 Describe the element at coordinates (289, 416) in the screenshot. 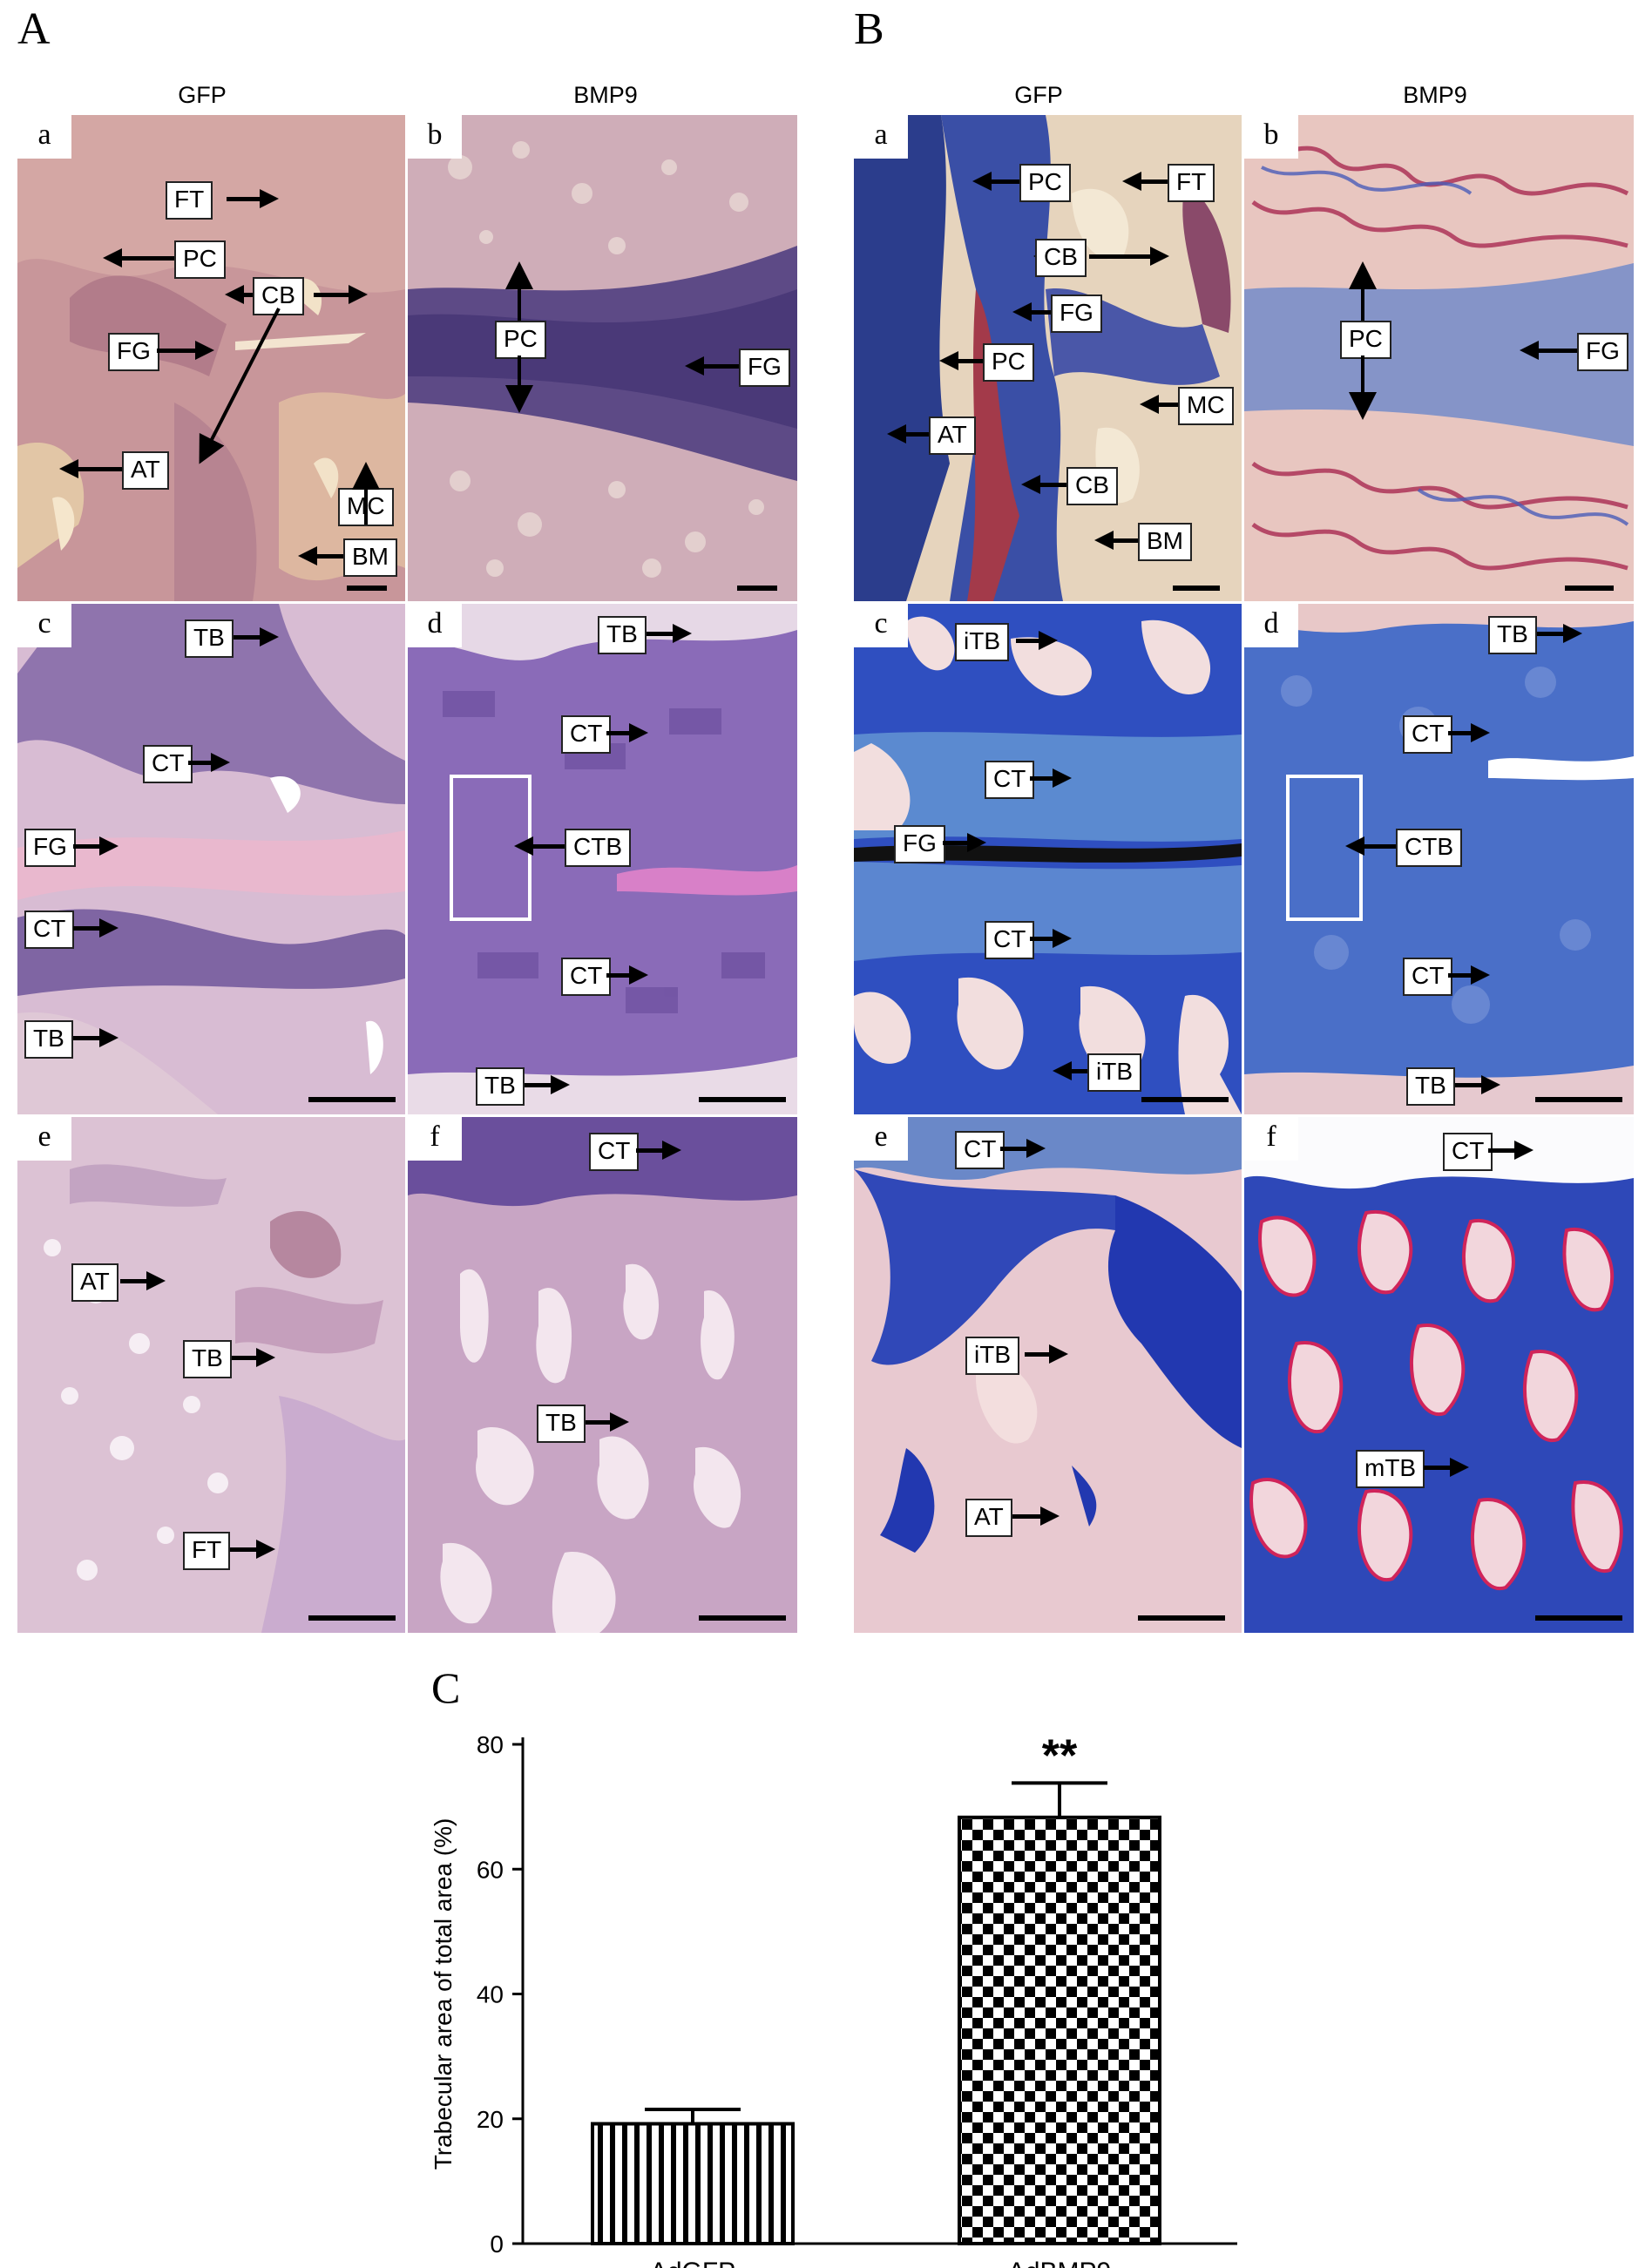

I see `diagonal-arrow` at that location.